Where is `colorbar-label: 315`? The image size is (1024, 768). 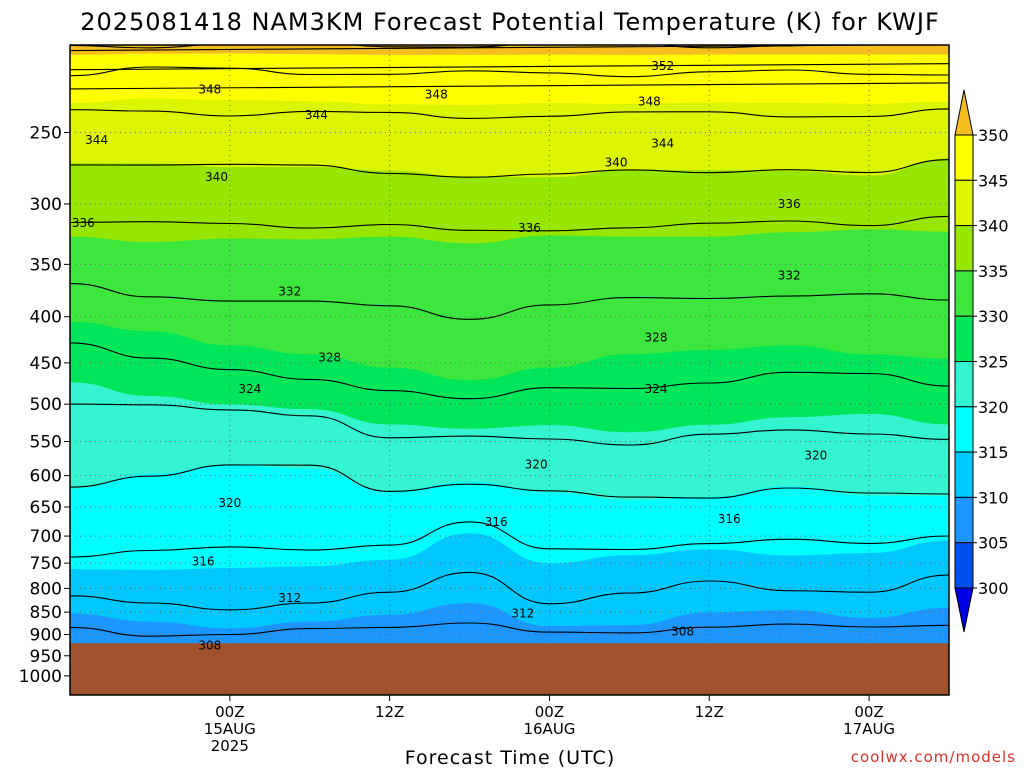
colorbar-label: 315 is located at coordinates (993, 452).